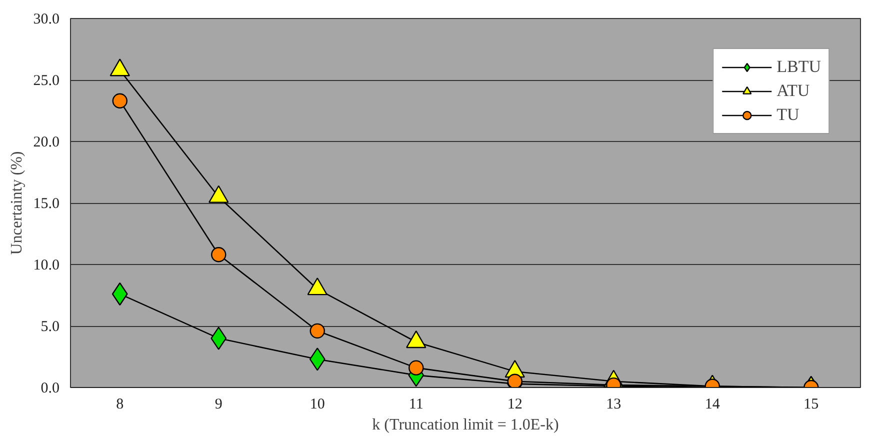 The image size is (888, 441). What do you see at coordinates (50, 327) in the screenshot?
I see `y-tick-label: 5.0` at bounding box center [50, 327].